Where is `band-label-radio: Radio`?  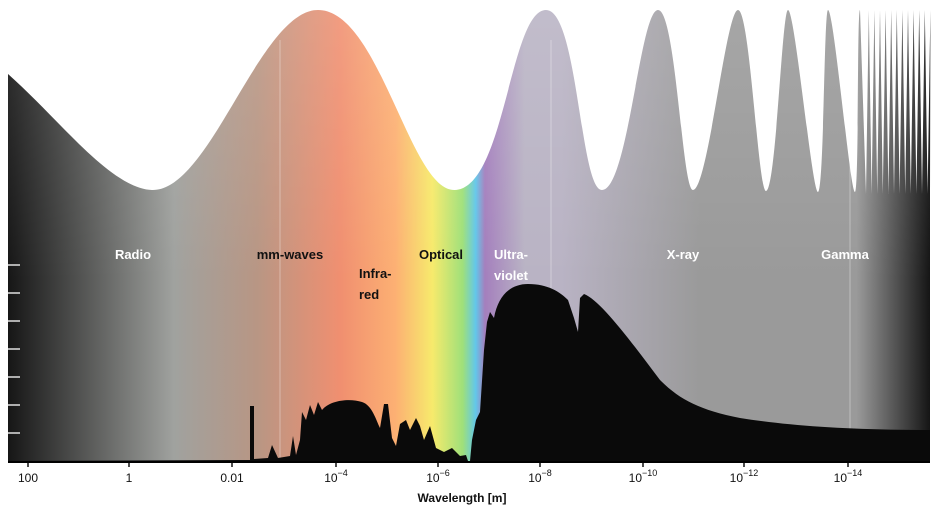 band-label-radio: Radio is located at coordinates (133, 254).